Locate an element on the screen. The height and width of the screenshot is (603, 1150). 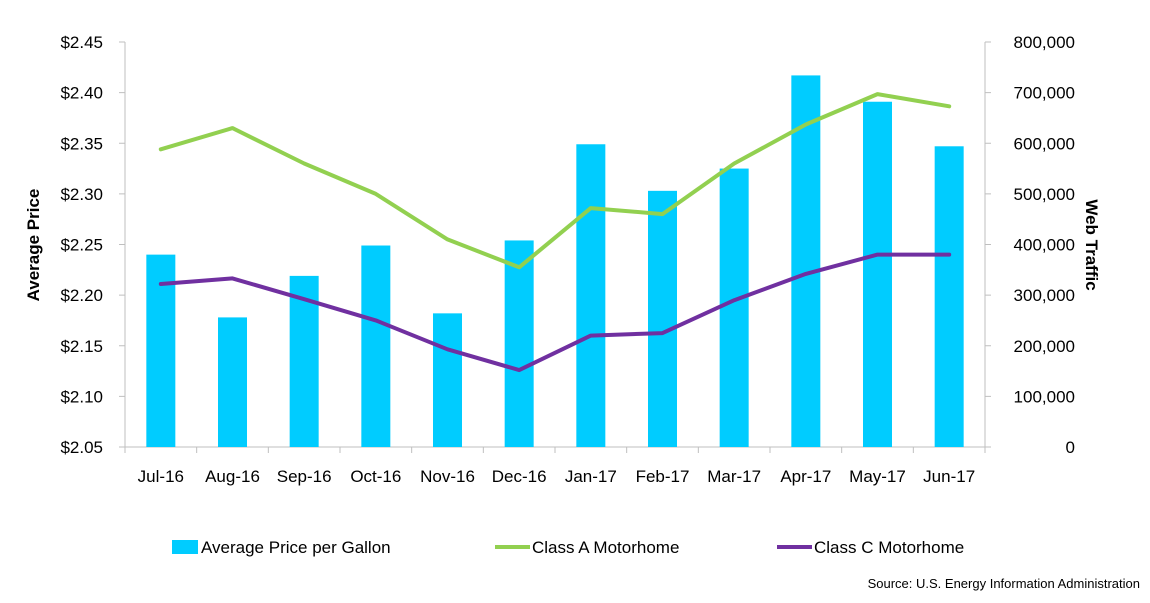
right-tick-label: 400,000 is located at coordinates (1044, 245).